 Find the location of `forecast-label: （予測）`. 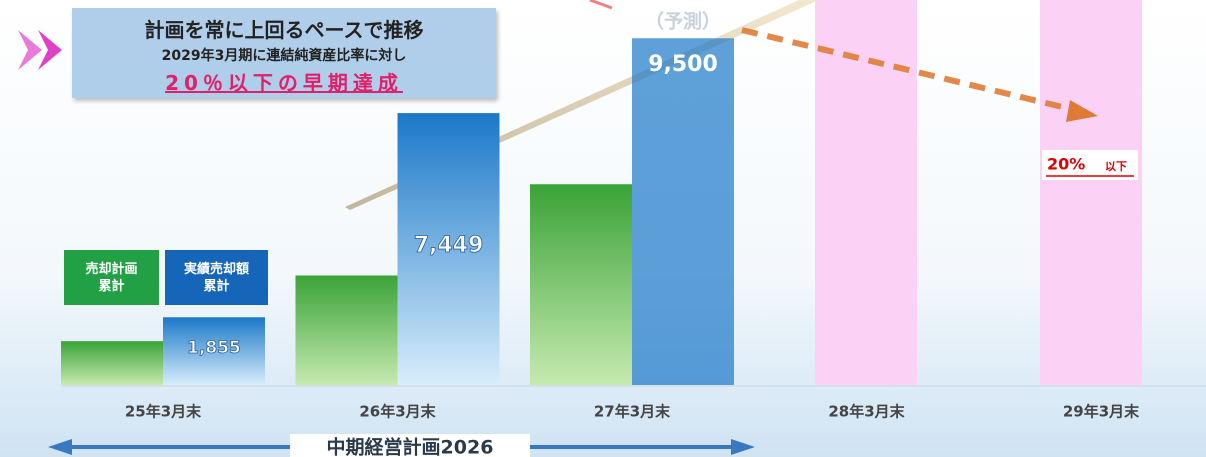

forecast-label: （予測） is located at coordinates (683, 21).